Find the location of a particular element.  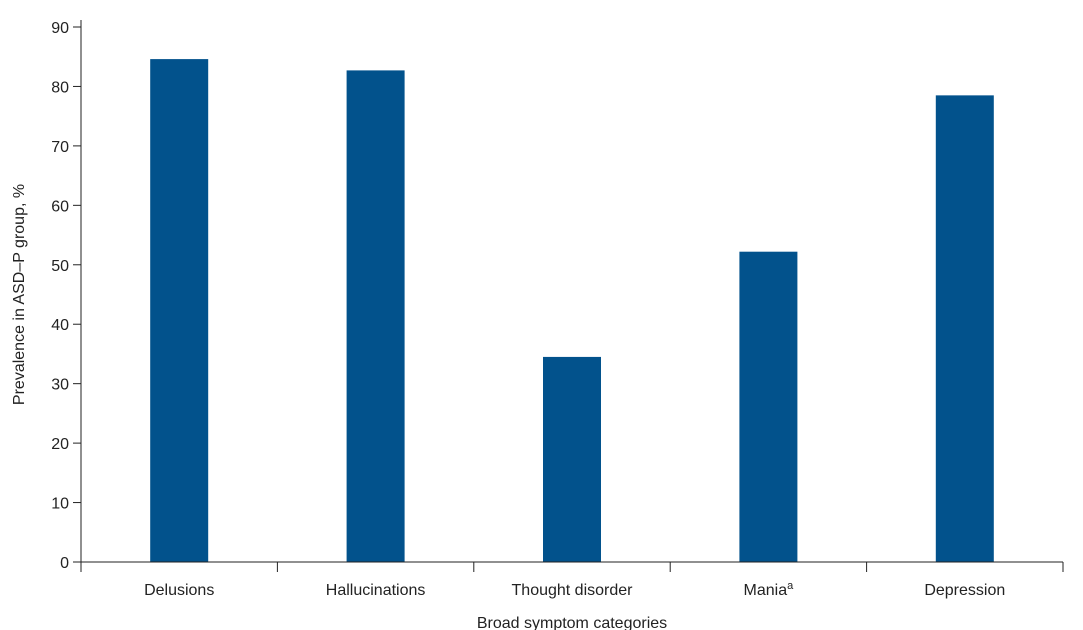

y-tick-label: 50 is located at coordinates (60, 266).